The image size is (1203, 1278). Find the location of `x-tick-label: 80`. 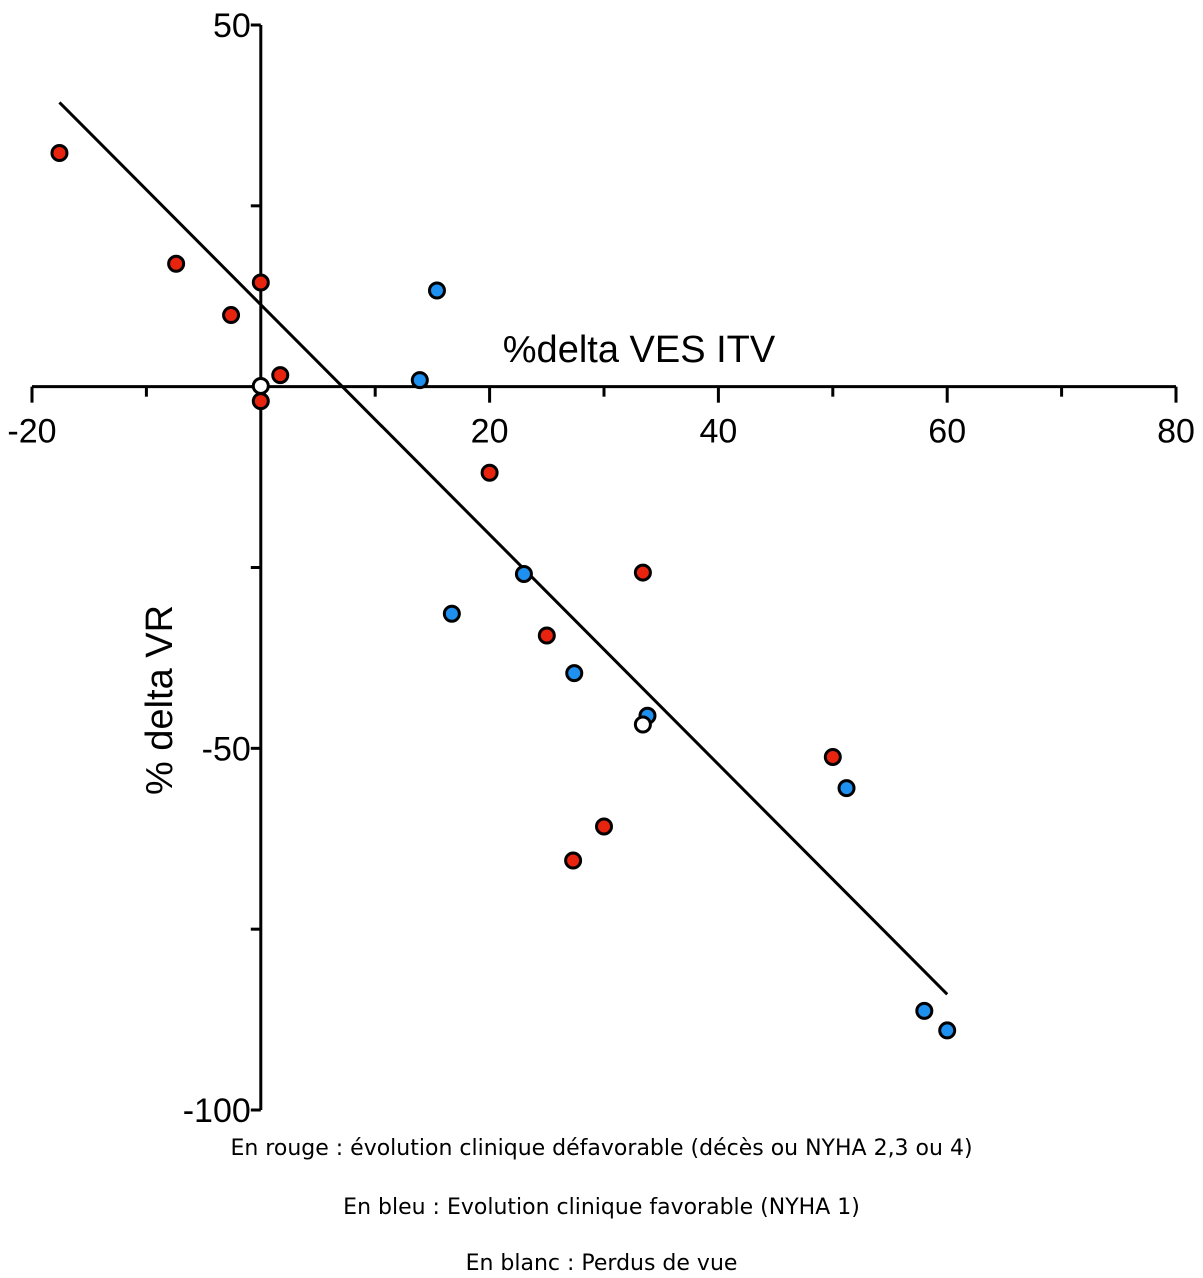

x-tick-label: 80 is located at coordinates (1176, 432).